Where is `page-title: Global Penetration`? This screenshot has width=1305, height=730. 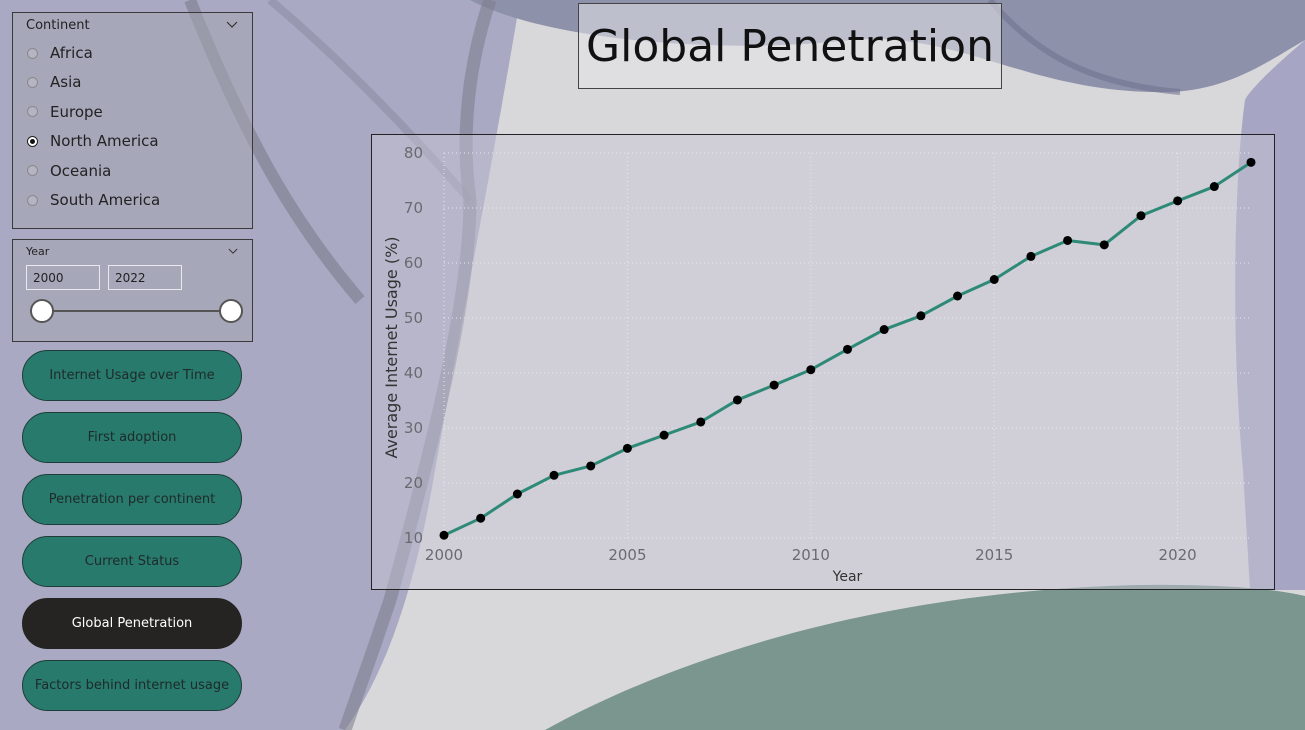
page-title: Global Penetration is located at coordinates (790, 46).